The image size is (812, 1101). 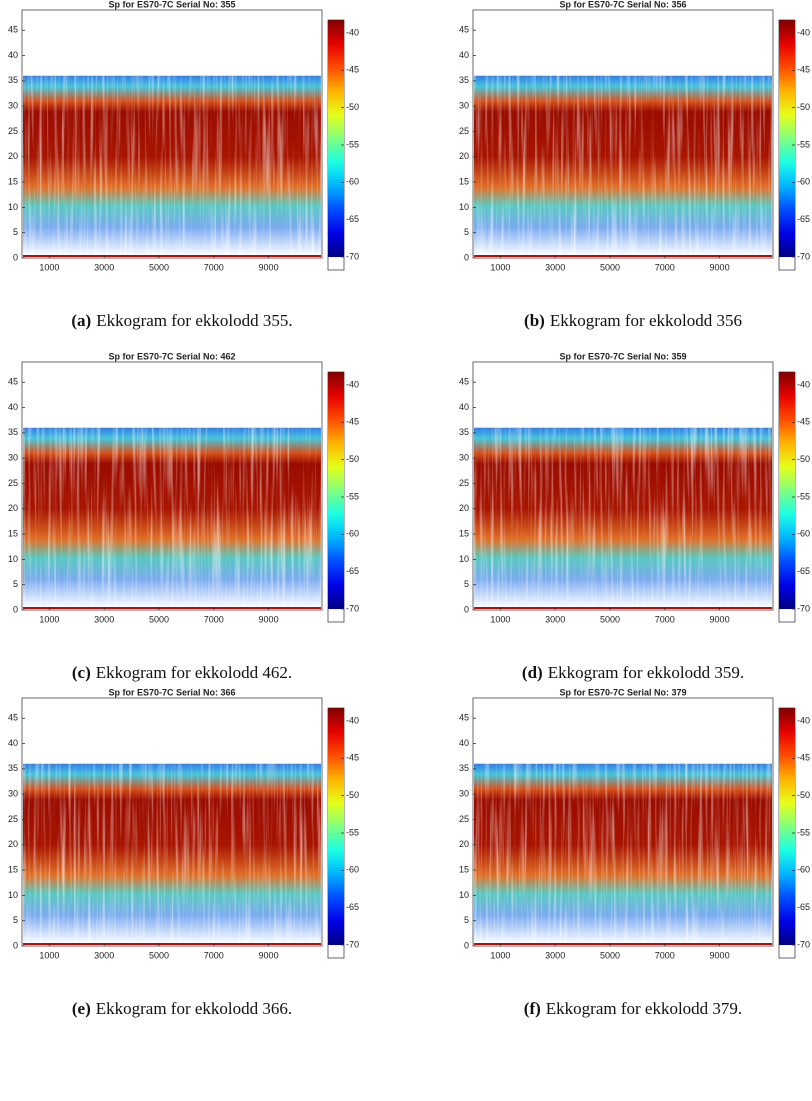 What do you see at coordinates (81, 1008) in the screenshot?
I see `caption-label: (e)` at bounding box center [81, 1008].